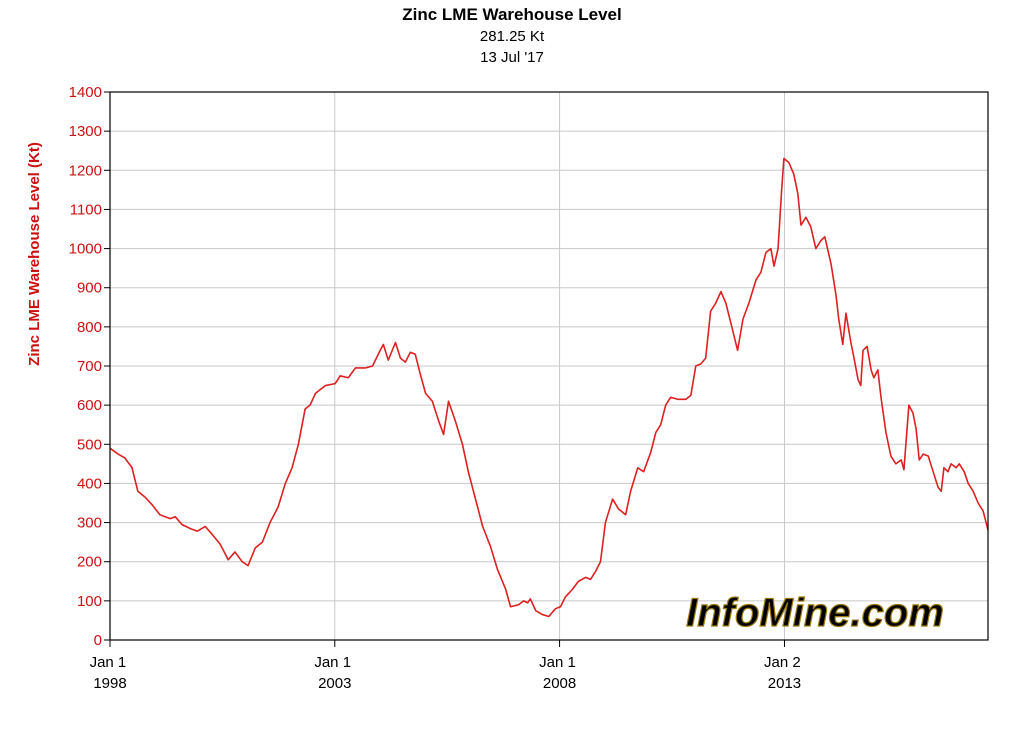 The image size is (1024, 731). I want to click on y-tick-label: 400, so click(89, 483).